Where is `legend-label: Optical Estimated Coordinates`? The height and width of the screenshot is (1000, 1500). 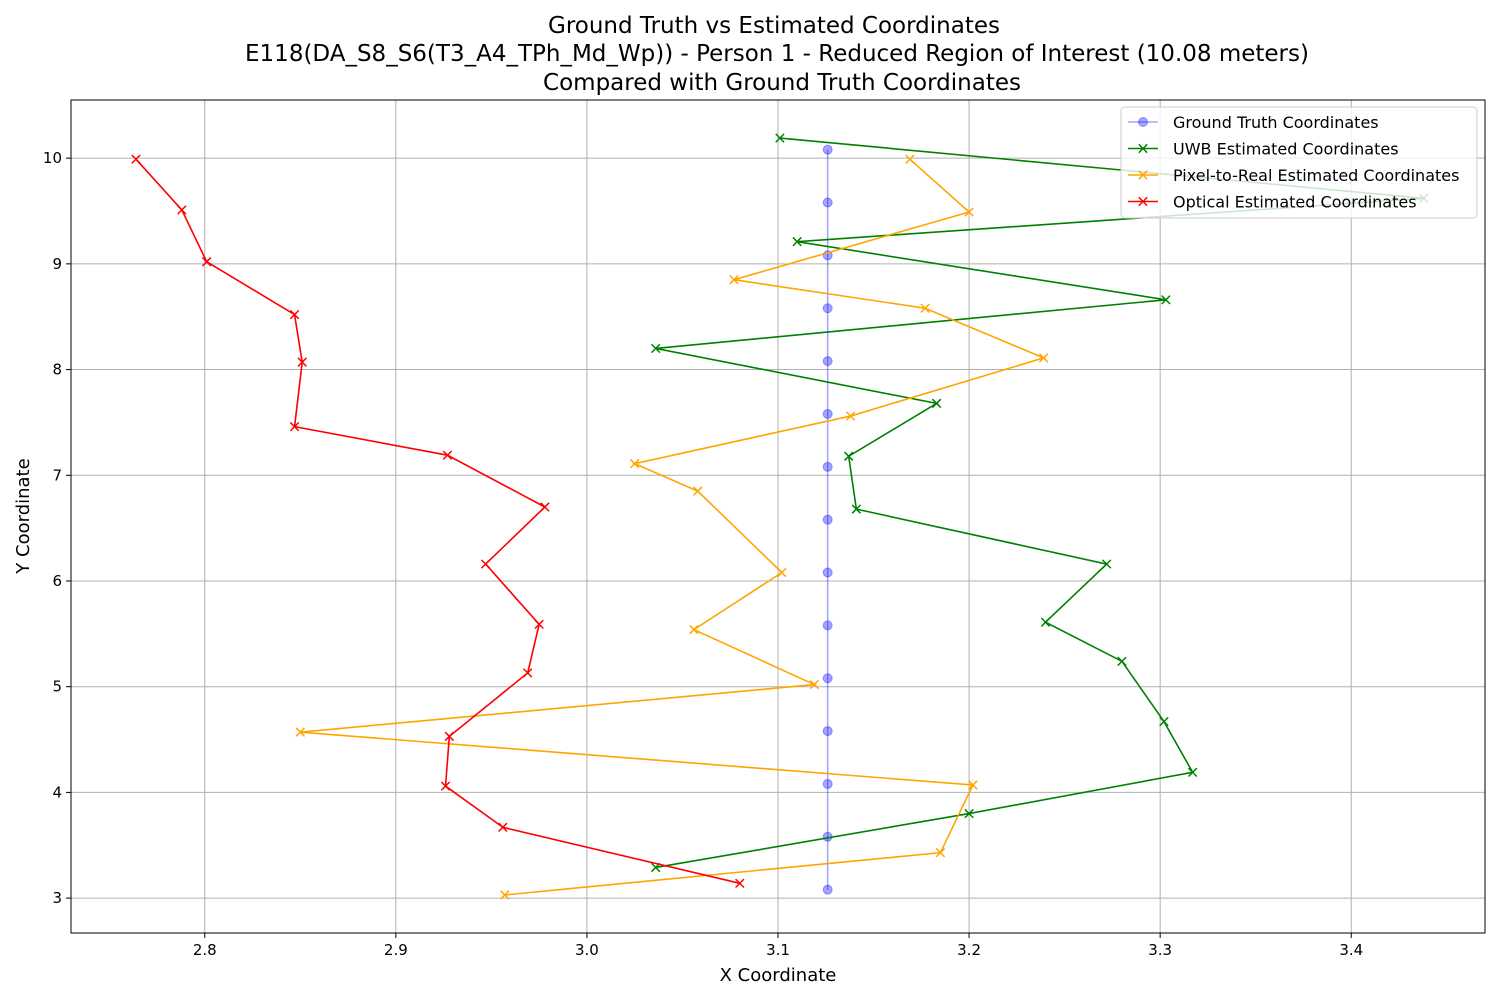
legend-label: Optical Estimated Coordinates is located at coordinates (1295, 202).